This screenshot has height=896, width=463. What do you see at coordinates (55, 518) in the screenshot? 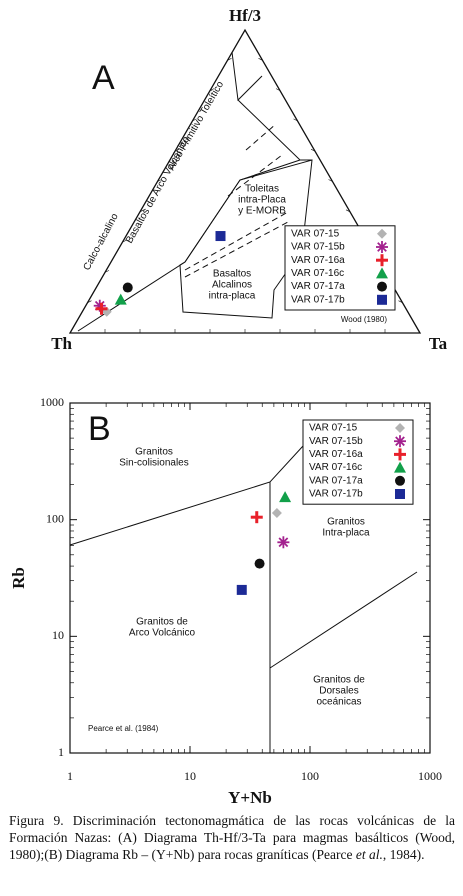
I see `y-tick-label: 100` at bounding box center [55, 518].